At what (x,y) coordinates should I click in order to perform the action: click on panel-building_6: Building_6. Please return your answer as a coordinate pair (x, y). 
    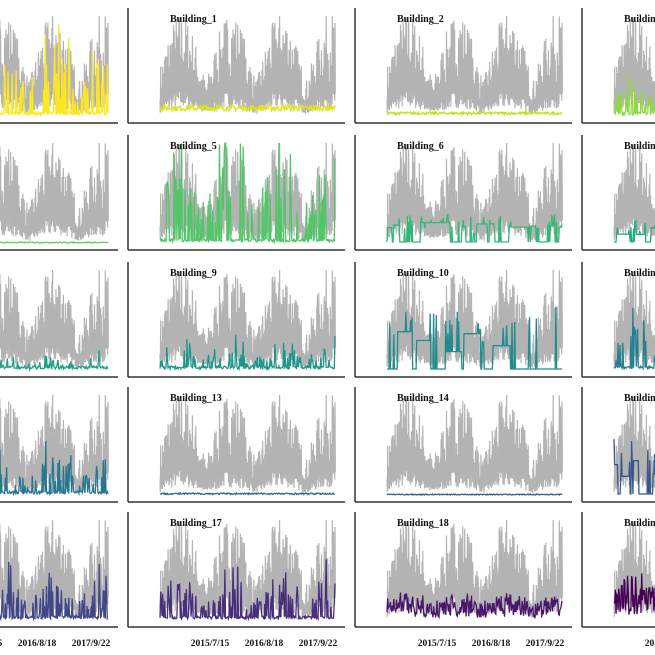
    Looking at the image, I should click on (463, 193).